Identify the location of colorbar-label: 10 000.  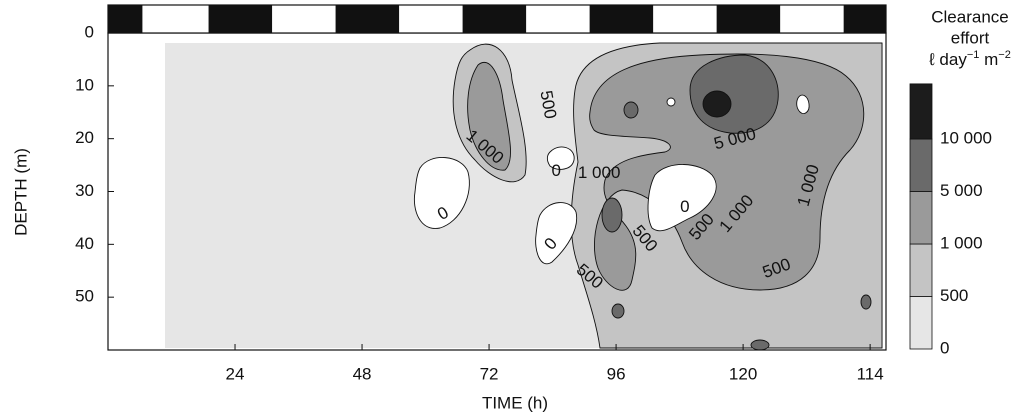
(966, 137).